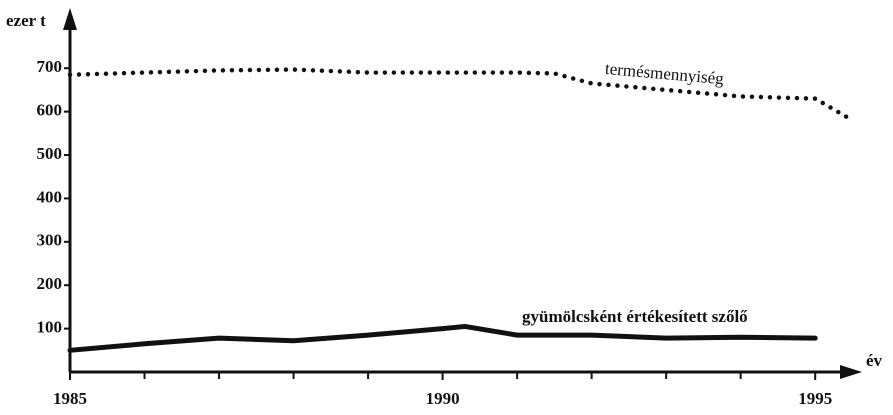  I want to click on series-label: gyümölcsként értékesített szőlő, so click(635, 316).